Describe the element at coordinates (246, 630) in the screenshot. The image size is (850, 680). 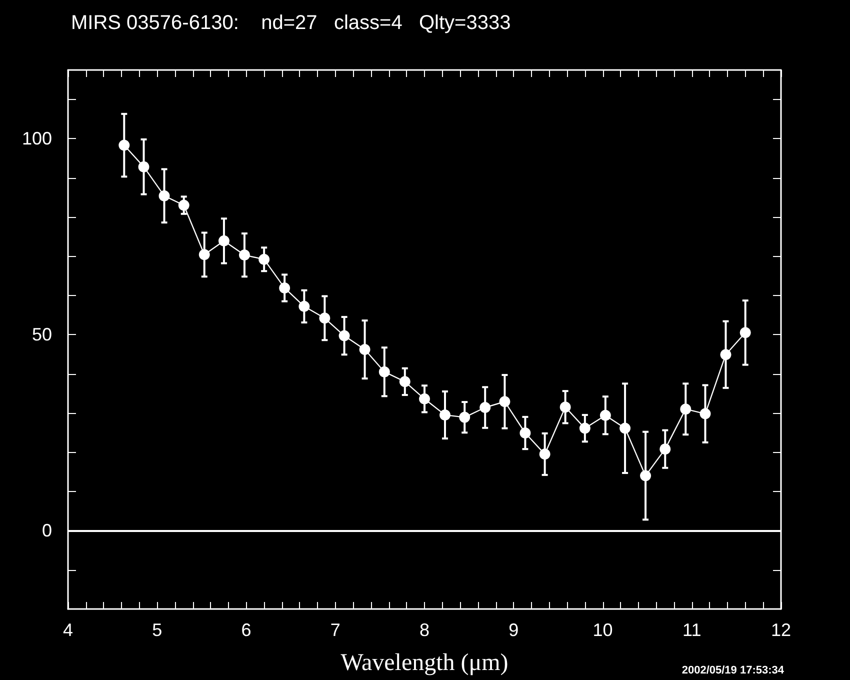
I see `x-tick-label: 6` at that location.